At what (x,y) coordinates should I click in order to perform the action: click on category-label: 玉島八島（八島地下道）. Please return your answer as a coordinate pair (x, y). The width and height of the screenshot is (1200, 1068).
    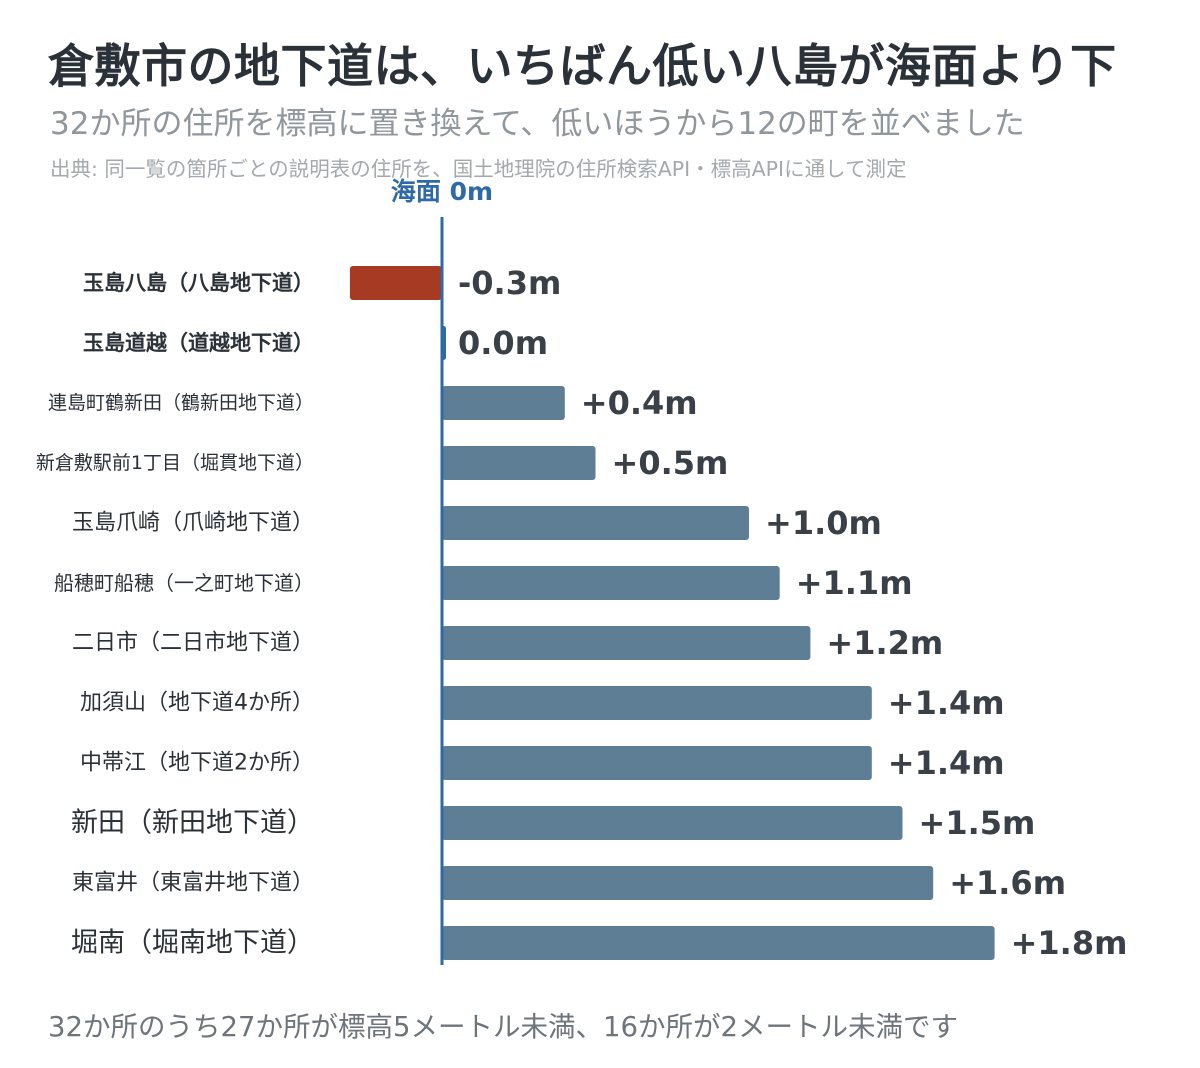
    Looking at the image, I should click on (198, 283).